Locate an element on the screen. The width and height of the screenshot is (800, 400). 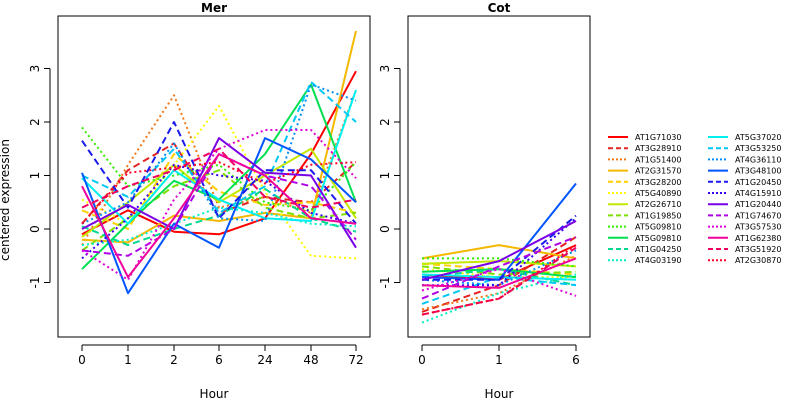
x-tick-label: 24 is located at coordinates (264, 360).